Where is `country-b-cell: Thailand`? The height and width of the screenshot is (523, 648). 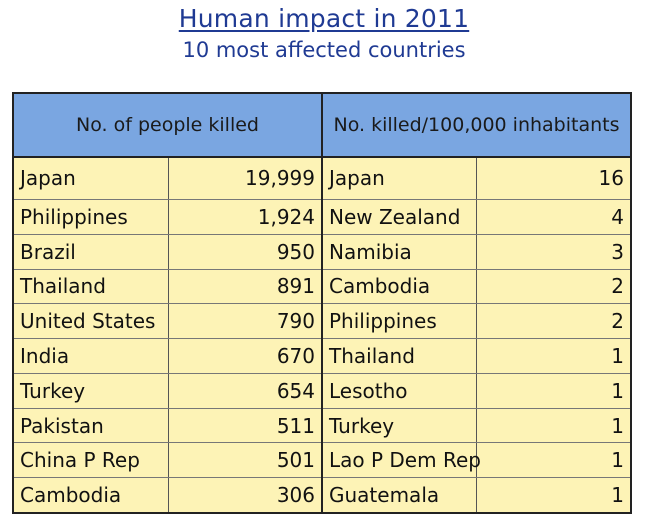 country-b-cell: Thailand is located at coordinates (399, 356).